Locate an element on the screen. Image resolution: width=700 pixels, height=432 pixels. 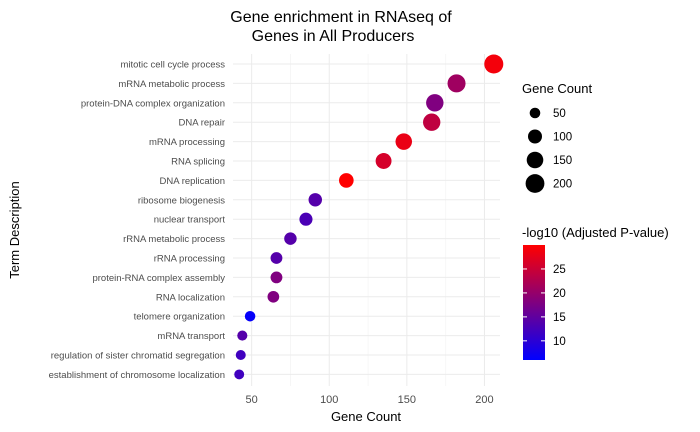
size-legend-label: 50 is located at coordinates (559, 114).